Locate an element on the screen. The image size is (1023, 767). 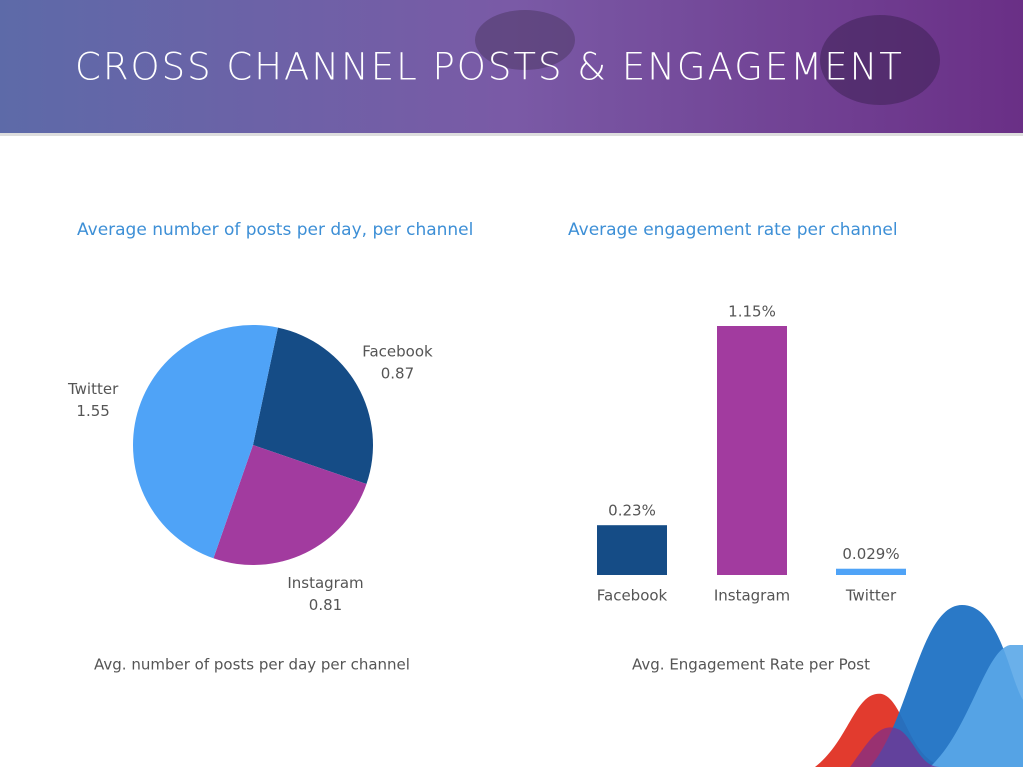
slice-label: Instagram is located at coordinates (325, 583).